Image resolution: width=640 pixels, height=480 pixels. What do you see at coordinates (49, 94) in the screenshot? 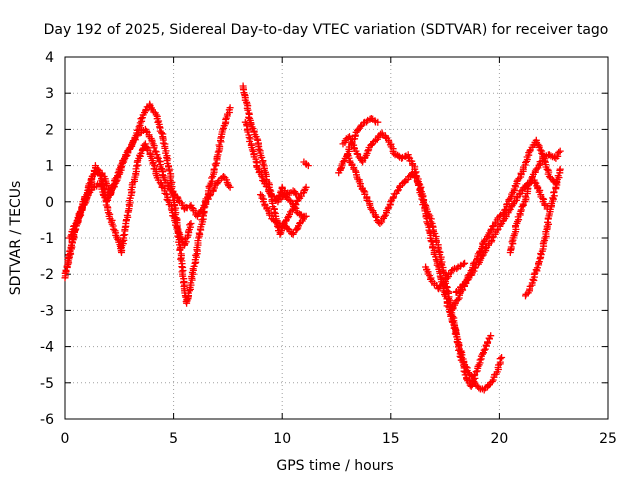
I see `y-tick-label: 3` at bounding box center [49, 94].